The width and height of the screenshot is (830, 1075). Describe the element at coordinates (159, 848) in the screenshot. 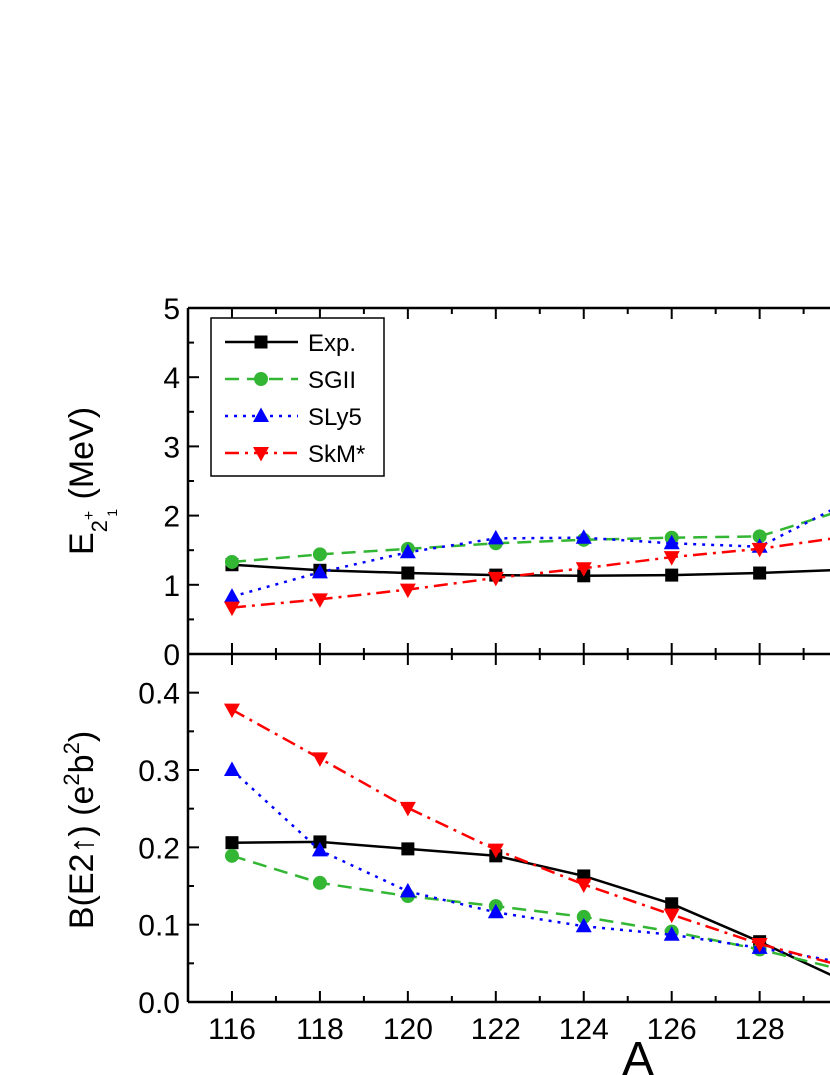

I see `bottom-ytick-label: 0.2` at that location.